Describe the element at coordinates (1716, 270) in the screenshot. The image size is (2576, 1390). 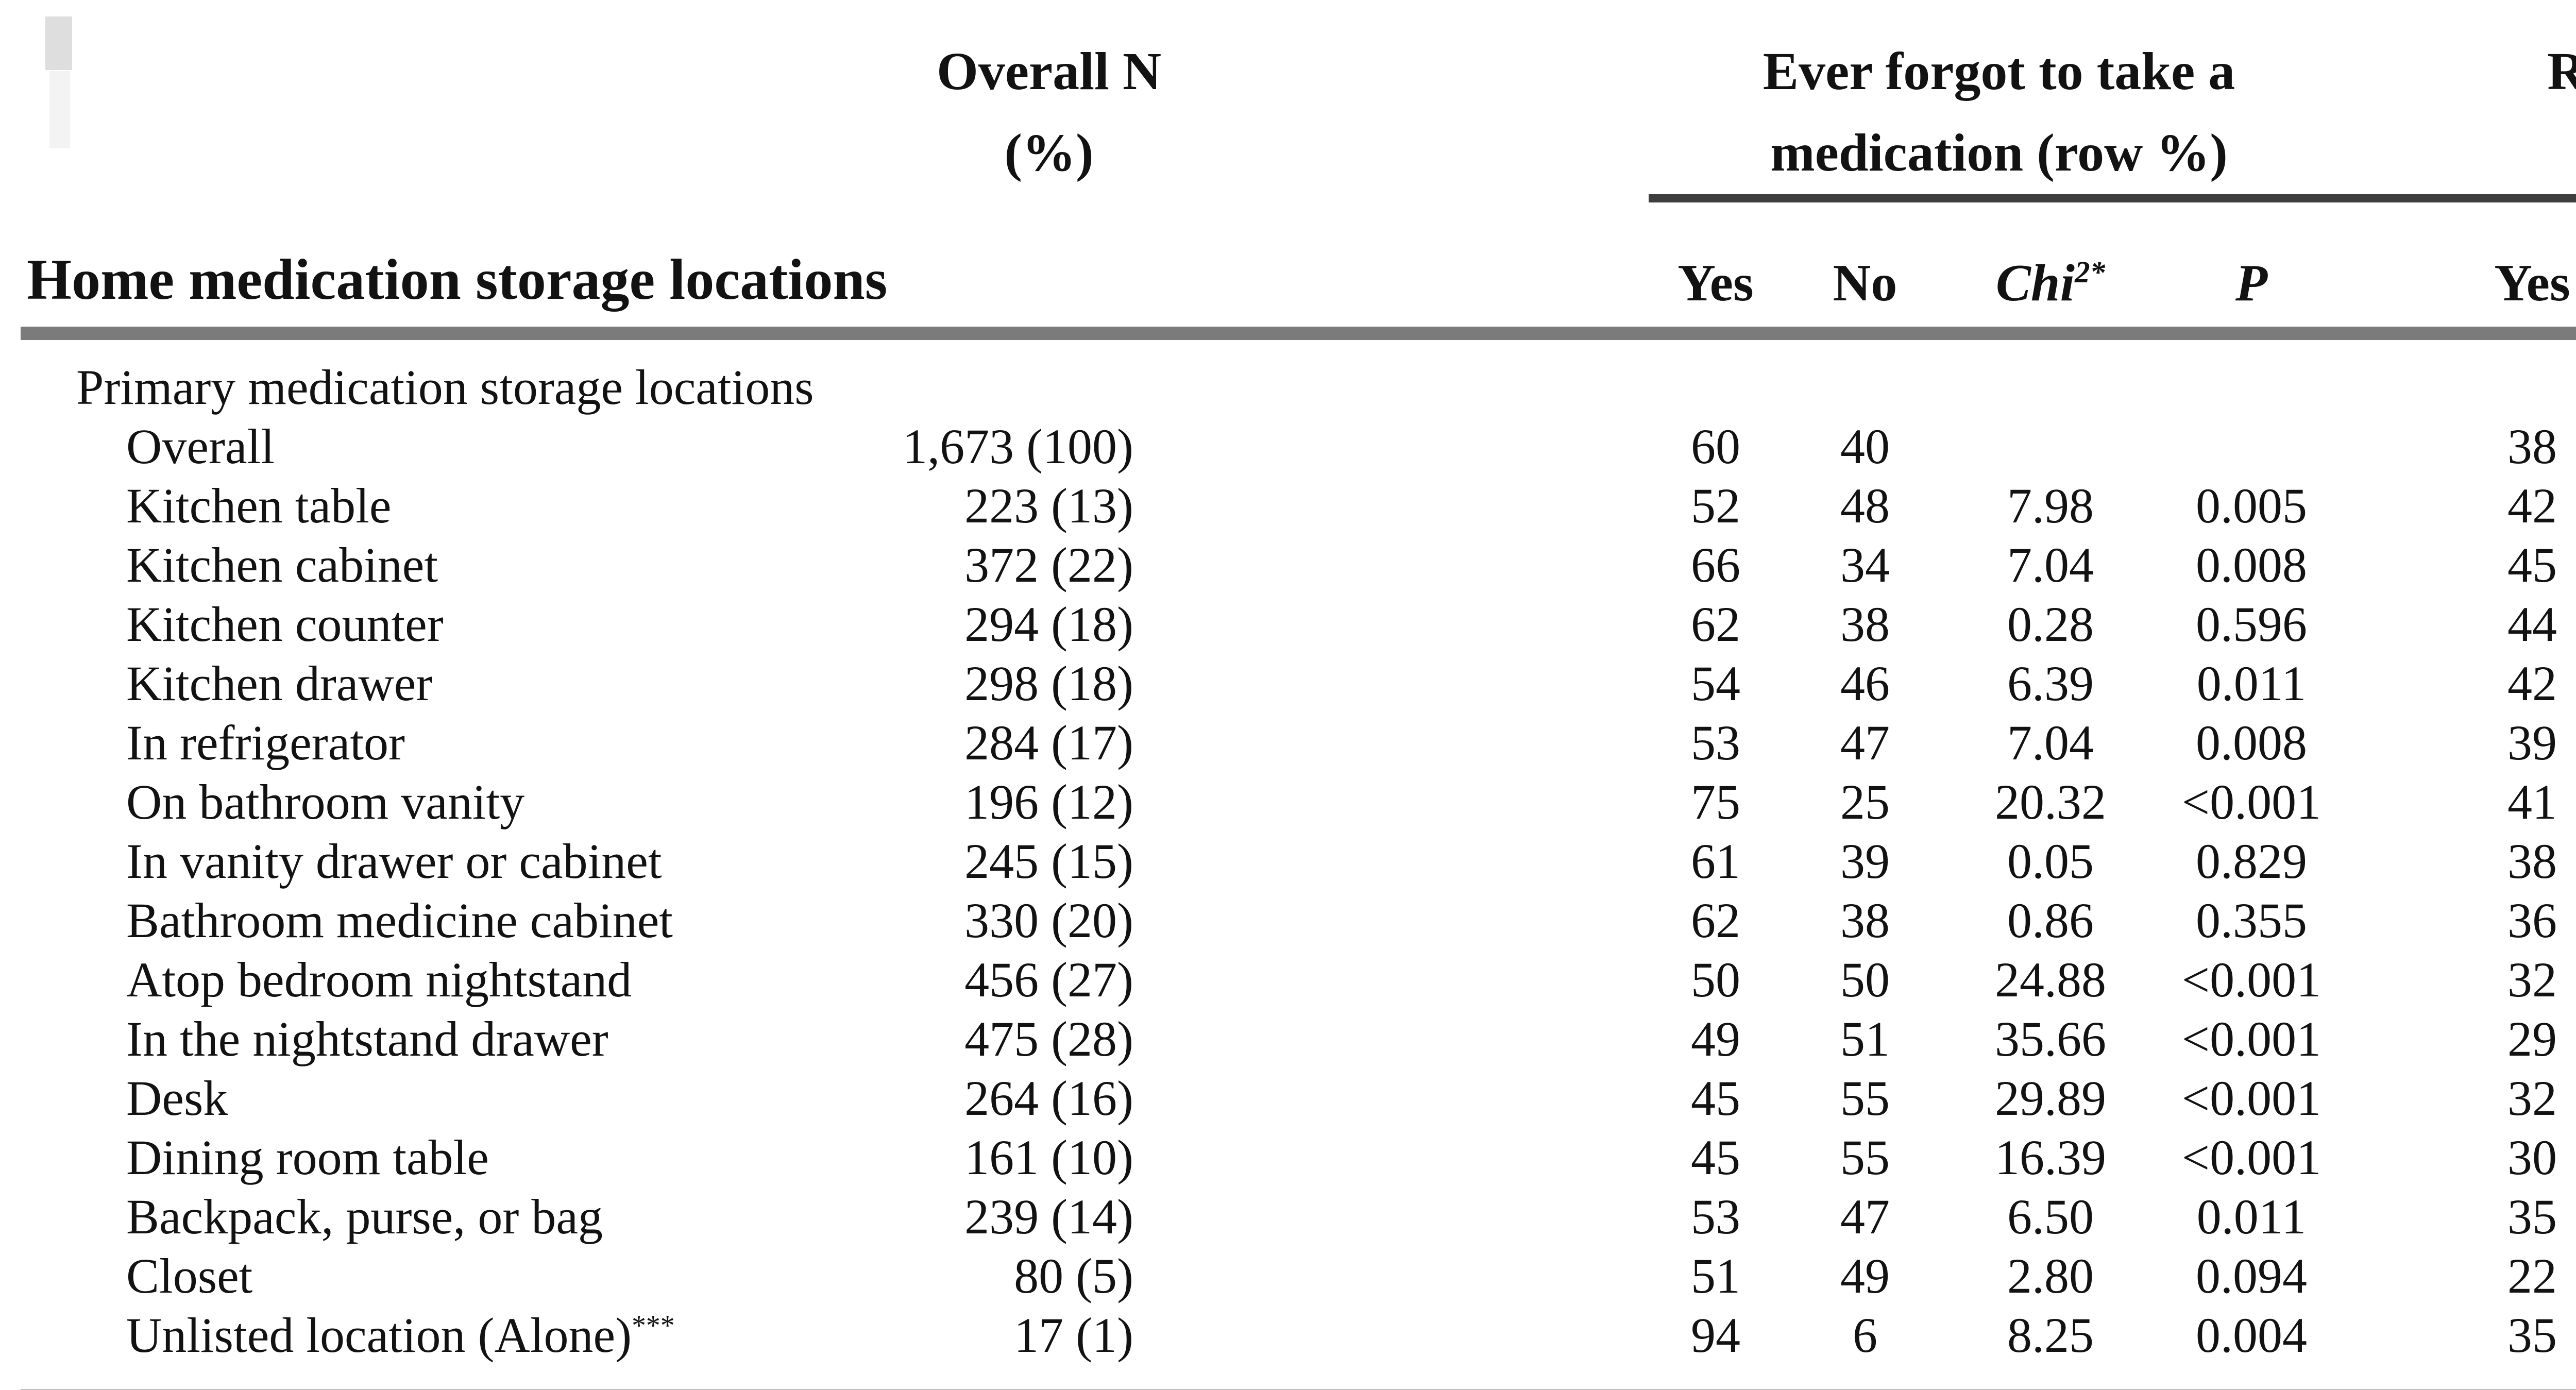
I see `column-header-yes-ever: Yes` at that location.